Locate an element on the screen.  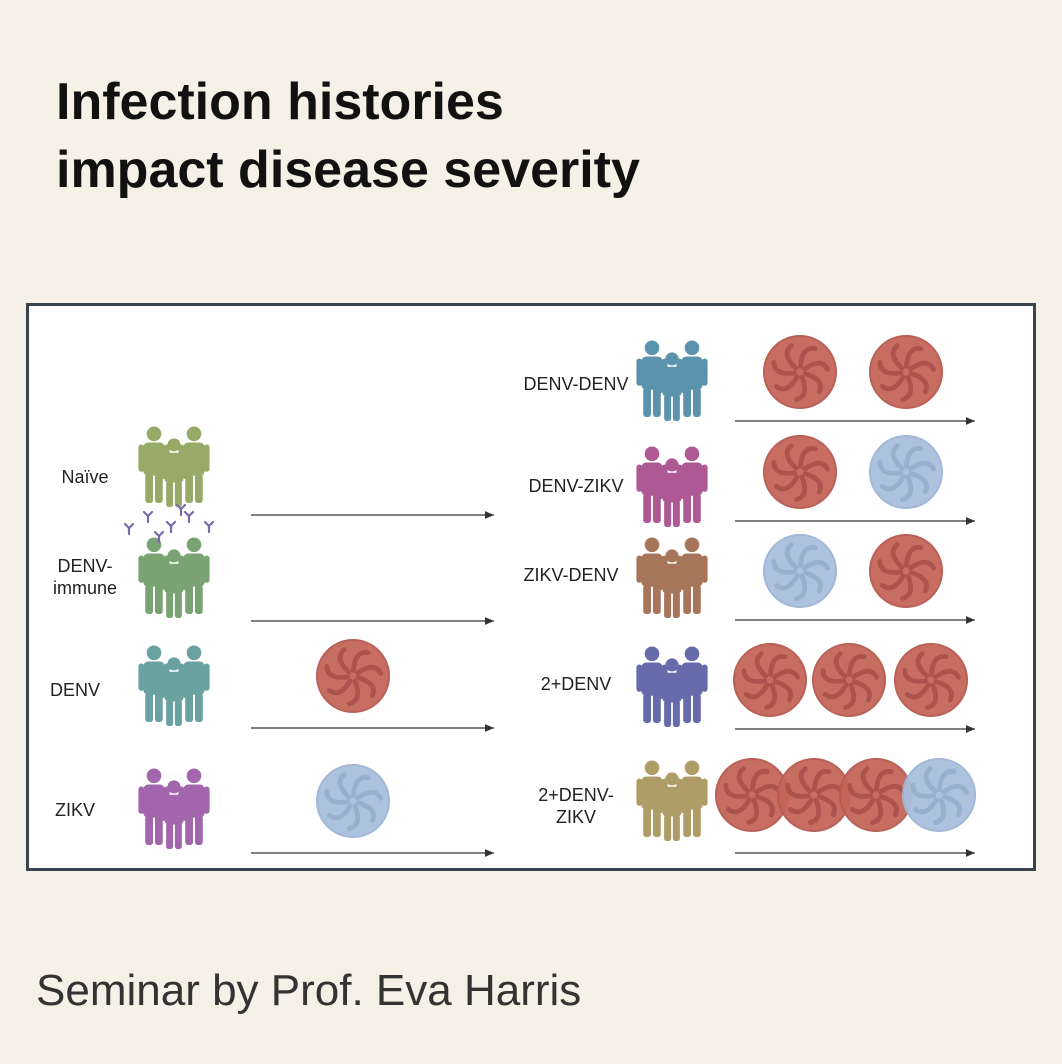
people-zikv-denv is located at coordinates (672, 577).